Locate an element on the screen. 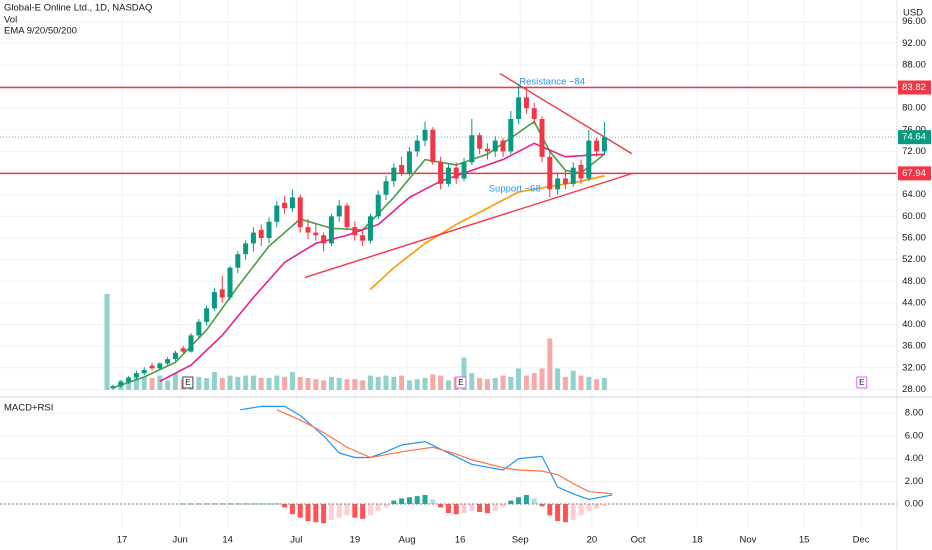 Image resolution: width=932 pixels, height=550 pixels. y-tick-label: 28.00 is located at coordinates (914, 389).